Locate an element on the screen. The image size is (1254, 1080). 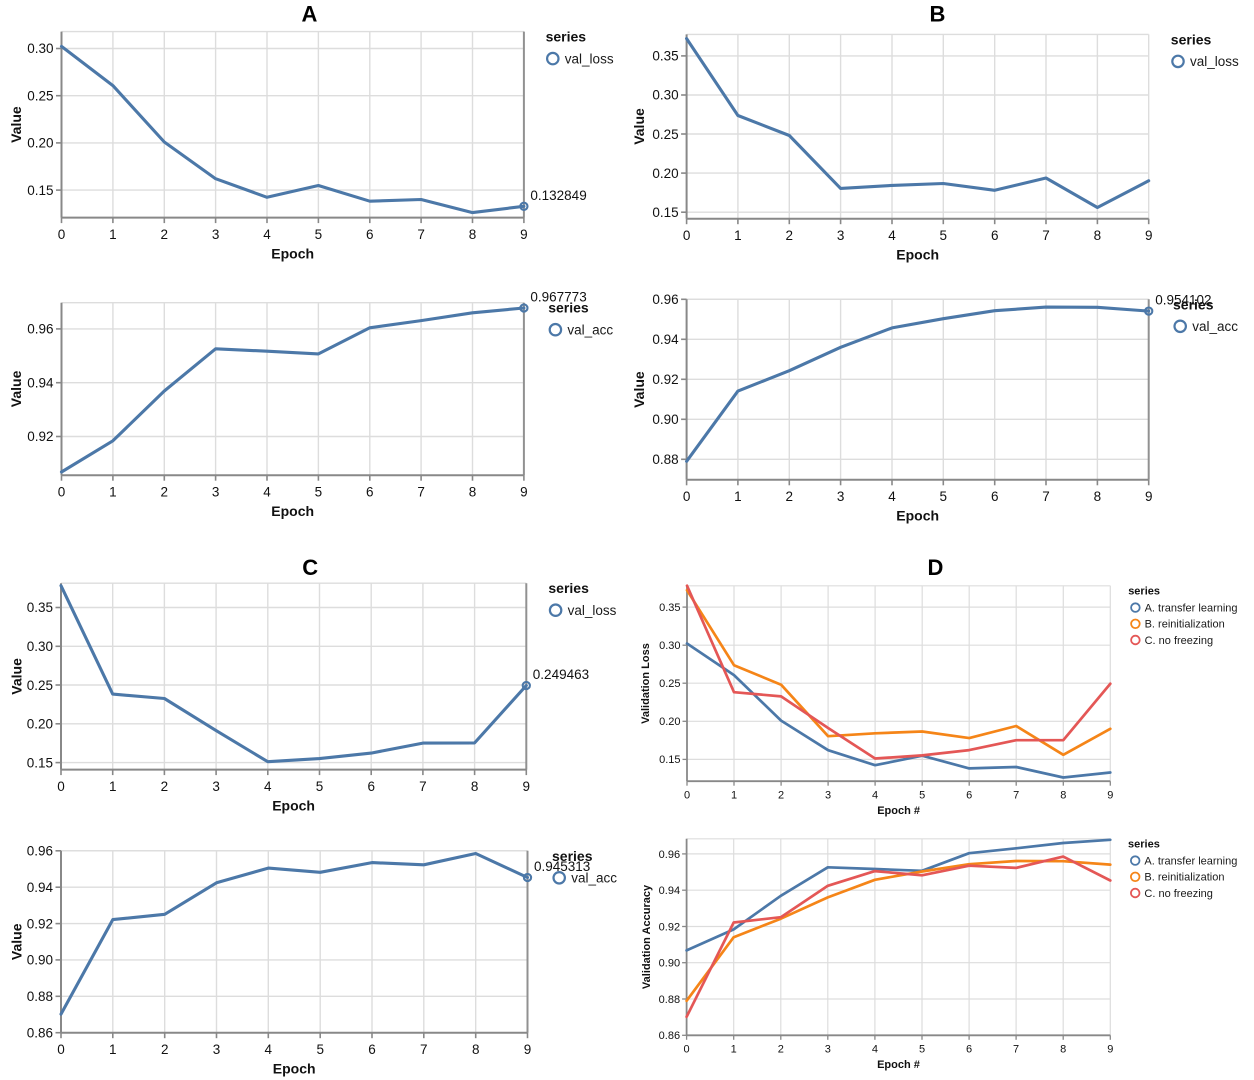
svg-text: C. no freezing is located at coordinates (1179, 641).